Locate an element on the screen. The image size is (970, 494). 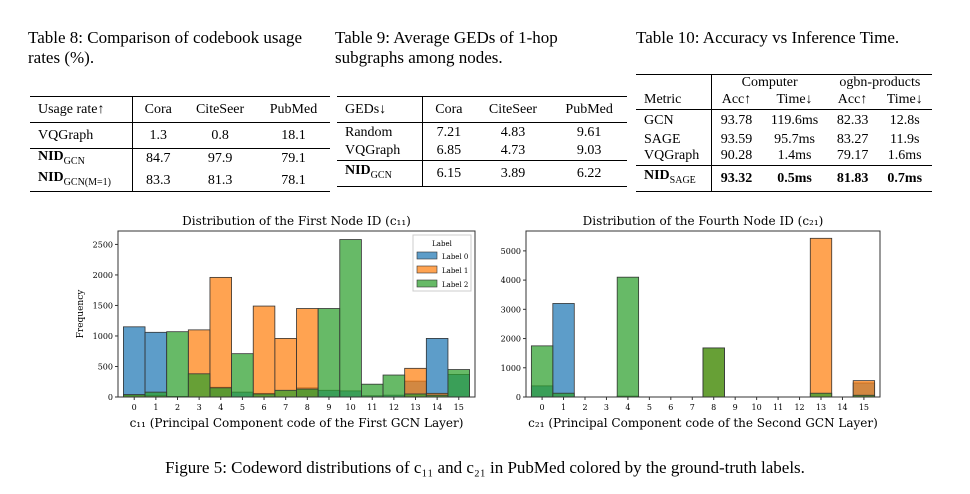
x-tick-label: 8 is located at coordinates (713, 407).